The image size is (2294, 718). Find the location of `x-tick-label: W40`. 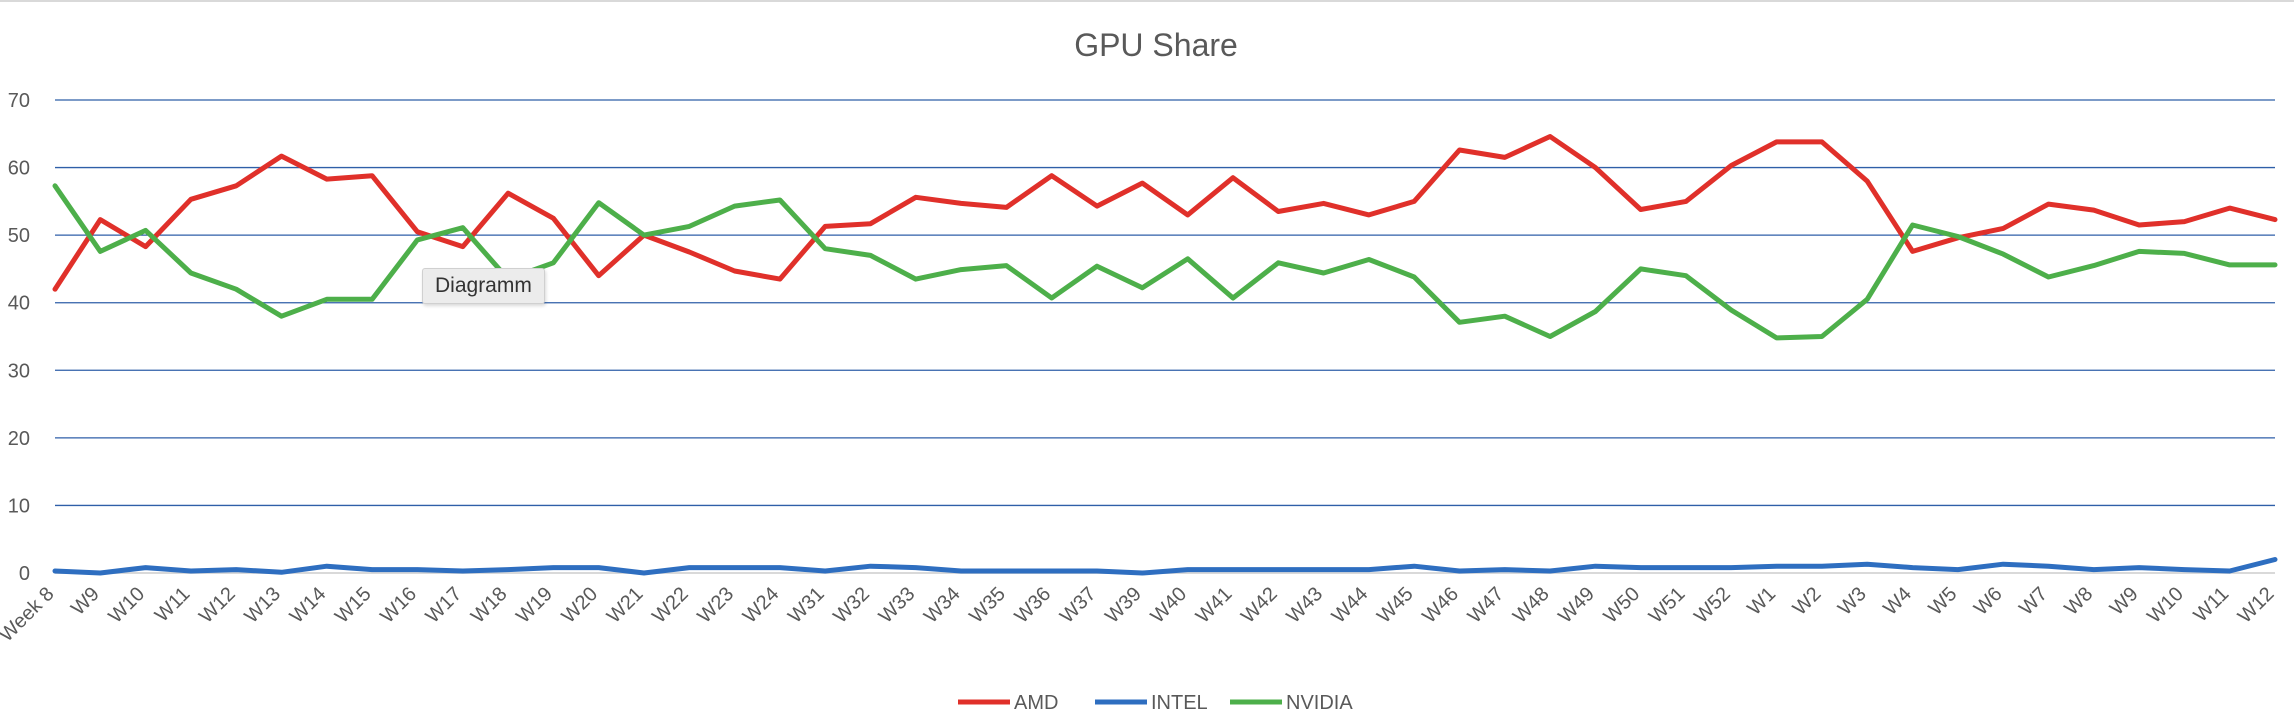

x-tick-label: W40 is located at coordinates (1169, 605).